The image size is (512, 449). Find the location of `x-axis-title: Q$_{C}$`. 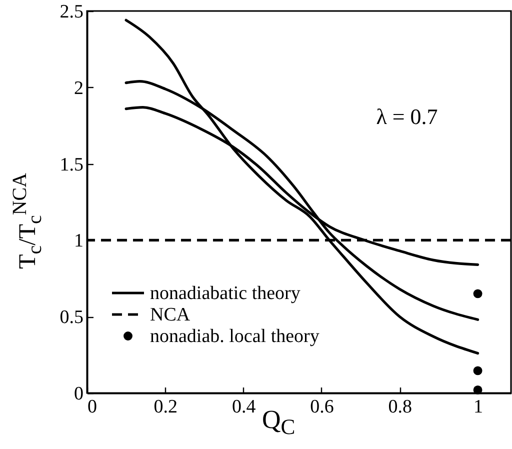

x-axis-title: Q$_{C}$ is located at coordinates (279, 422).